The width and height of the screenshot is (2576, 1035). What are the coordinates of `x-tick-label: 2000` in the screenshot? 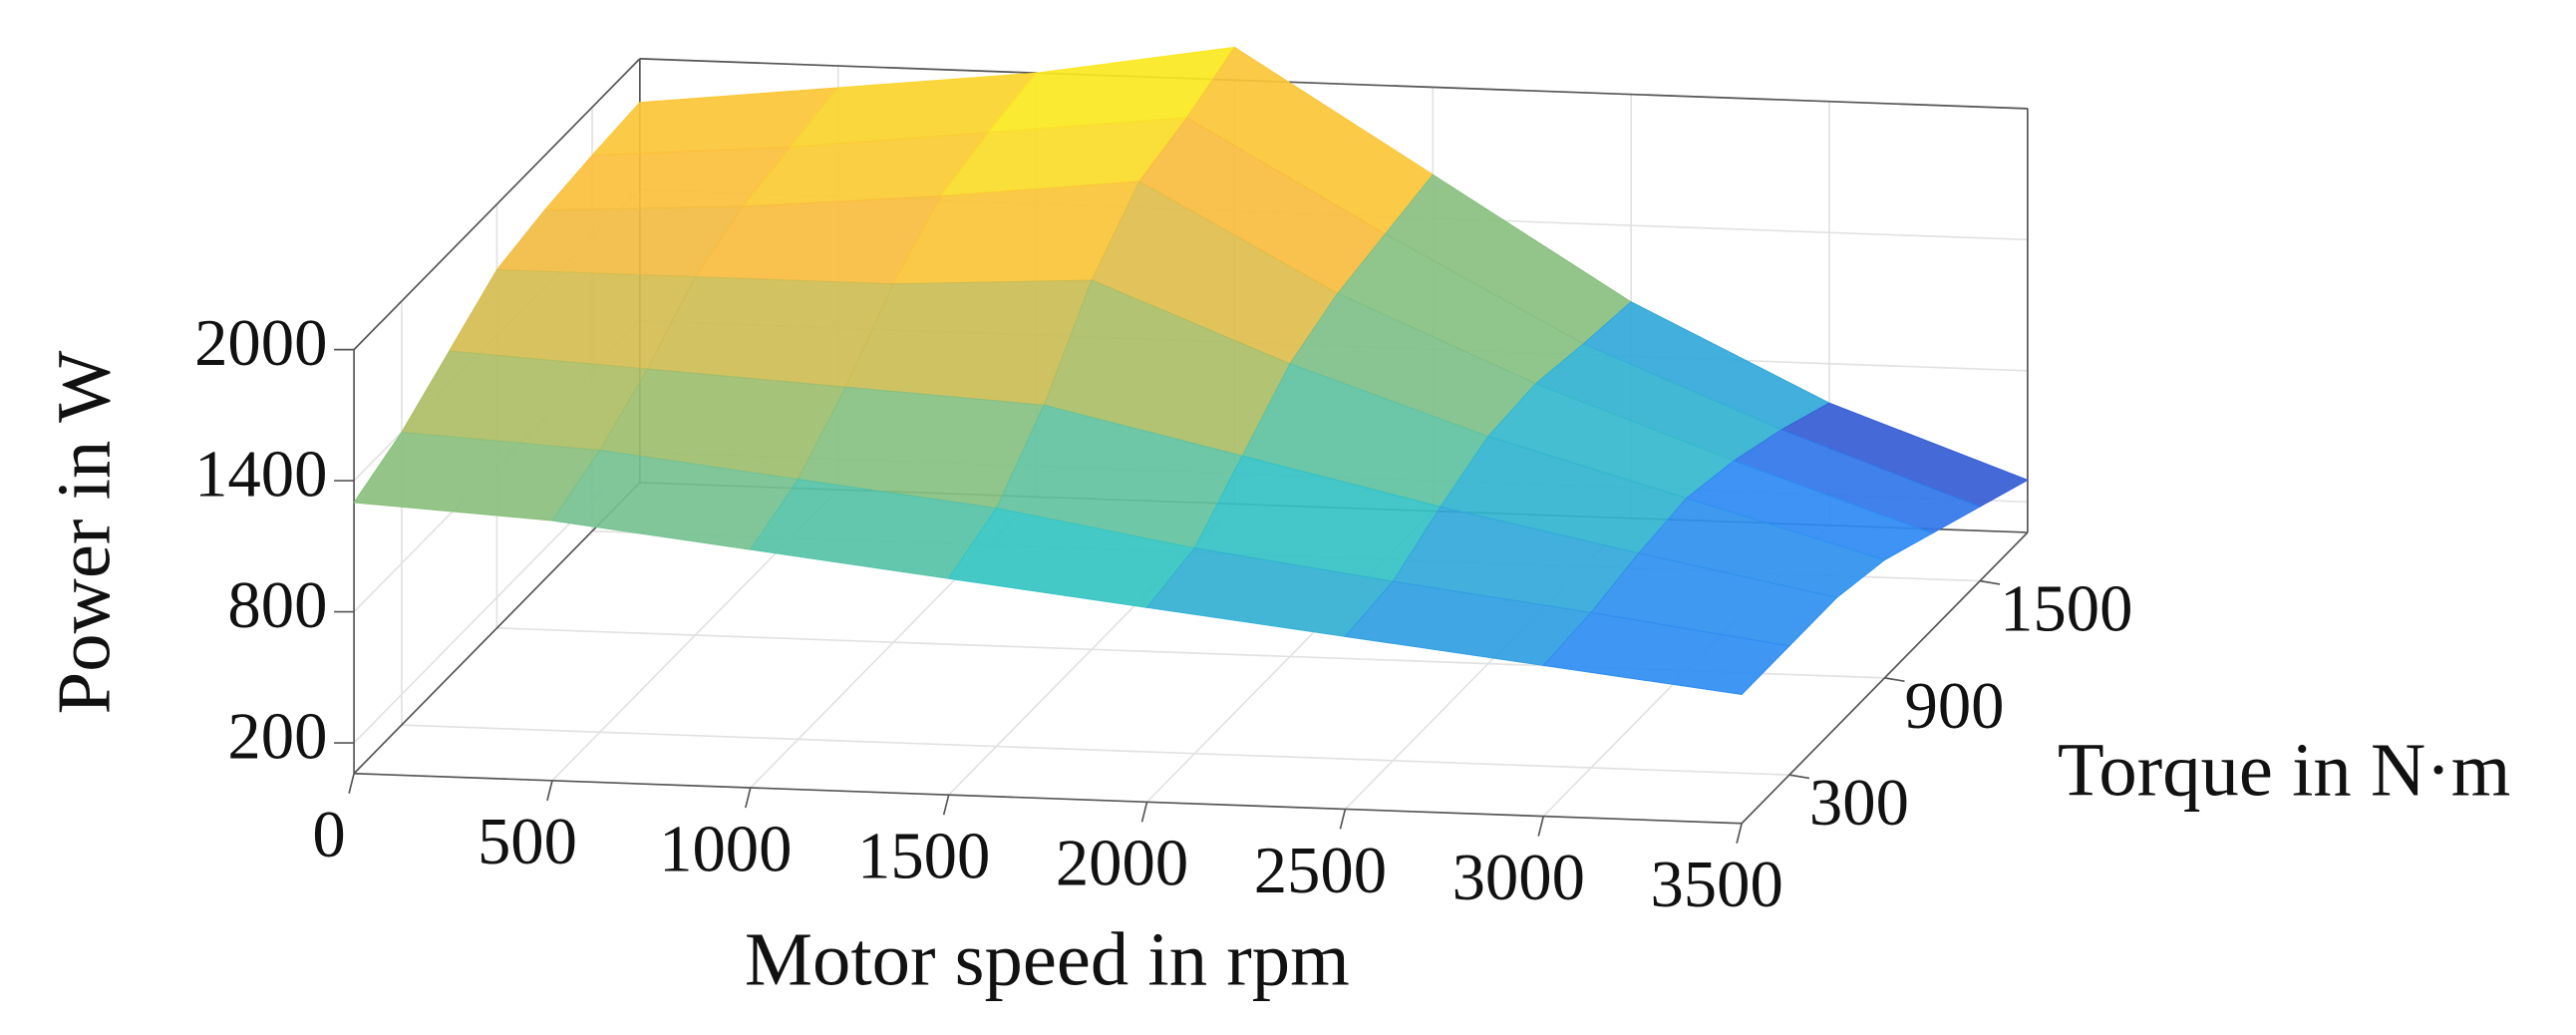 It's located at (1122, 864).